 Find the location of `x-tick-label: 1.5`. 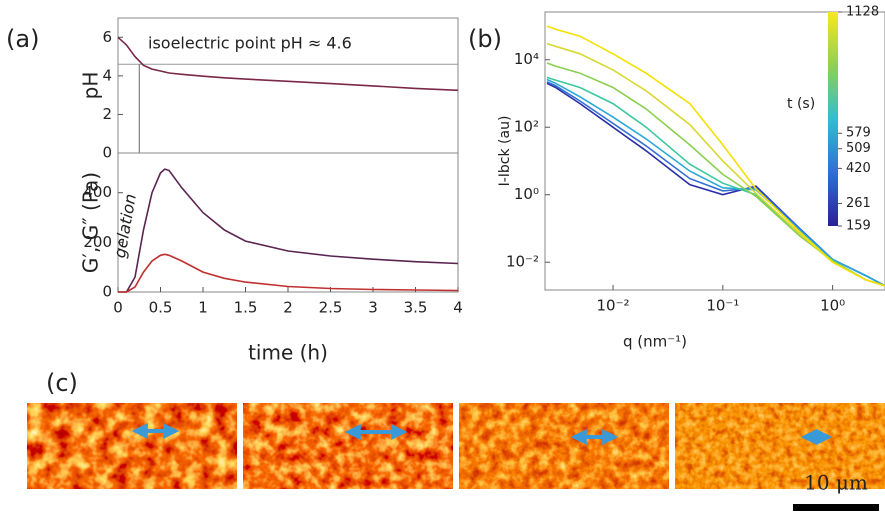

x-tick-label: 1.5 is located at coordinates (246, 308).